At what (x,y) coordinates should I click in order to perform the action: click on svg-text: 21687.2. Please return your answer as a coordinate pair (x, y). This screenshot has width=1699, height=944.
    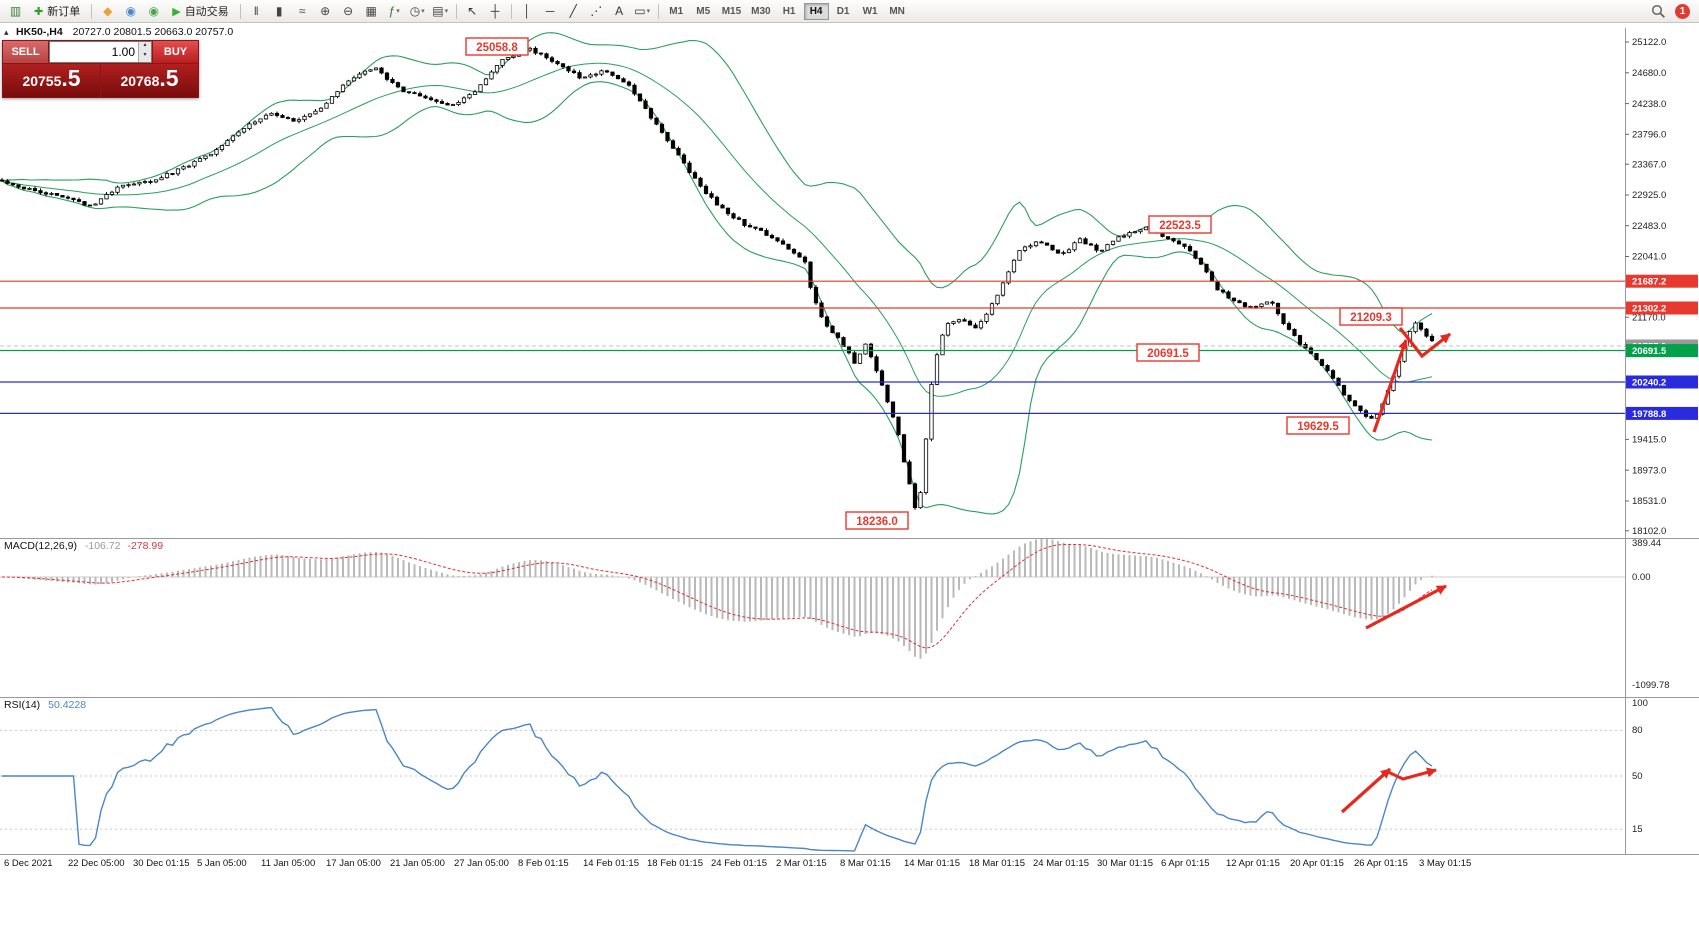
    Looking at the image, I should click on (1649, 282).